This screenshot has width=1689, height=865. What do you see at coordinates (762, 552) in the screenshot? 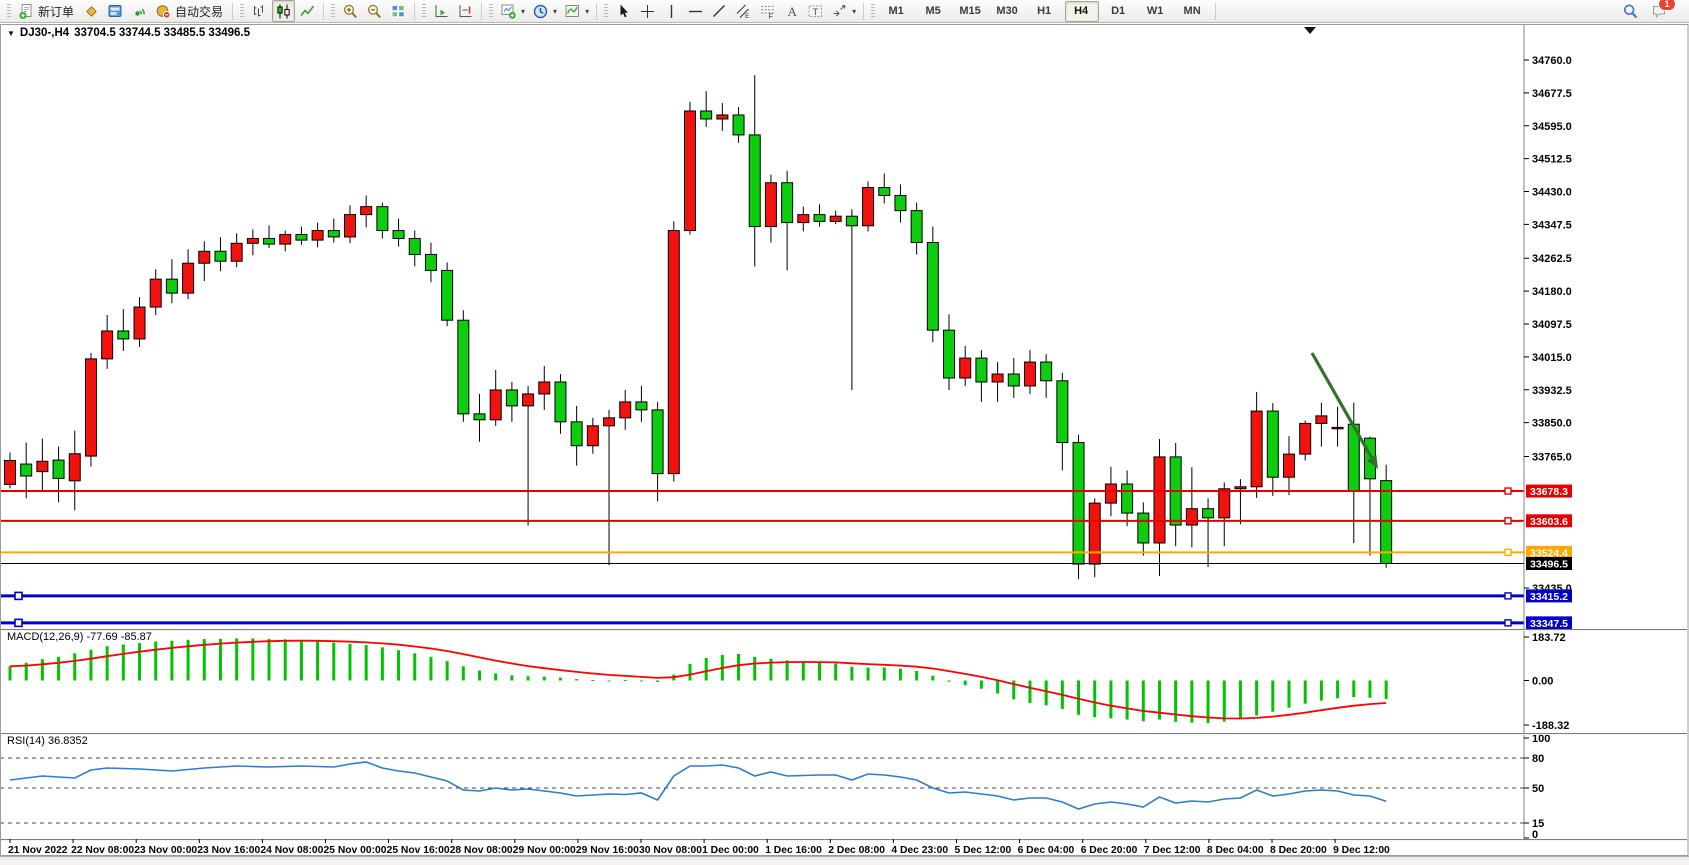
I see `support-line-orange` at bounding box center [762, 552].